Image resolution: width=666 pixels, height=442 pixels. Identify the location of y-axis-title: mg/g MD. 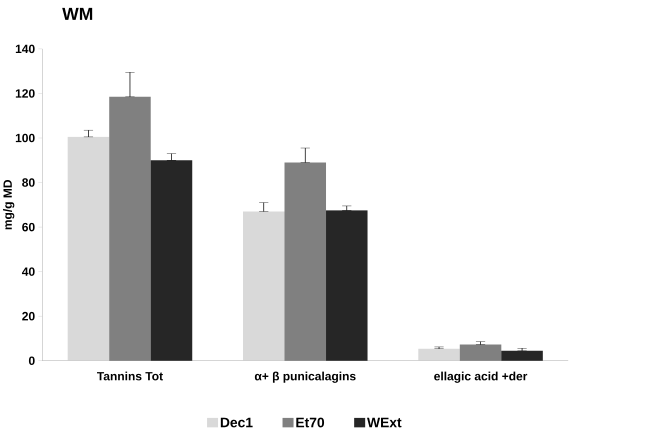
(8, 205).